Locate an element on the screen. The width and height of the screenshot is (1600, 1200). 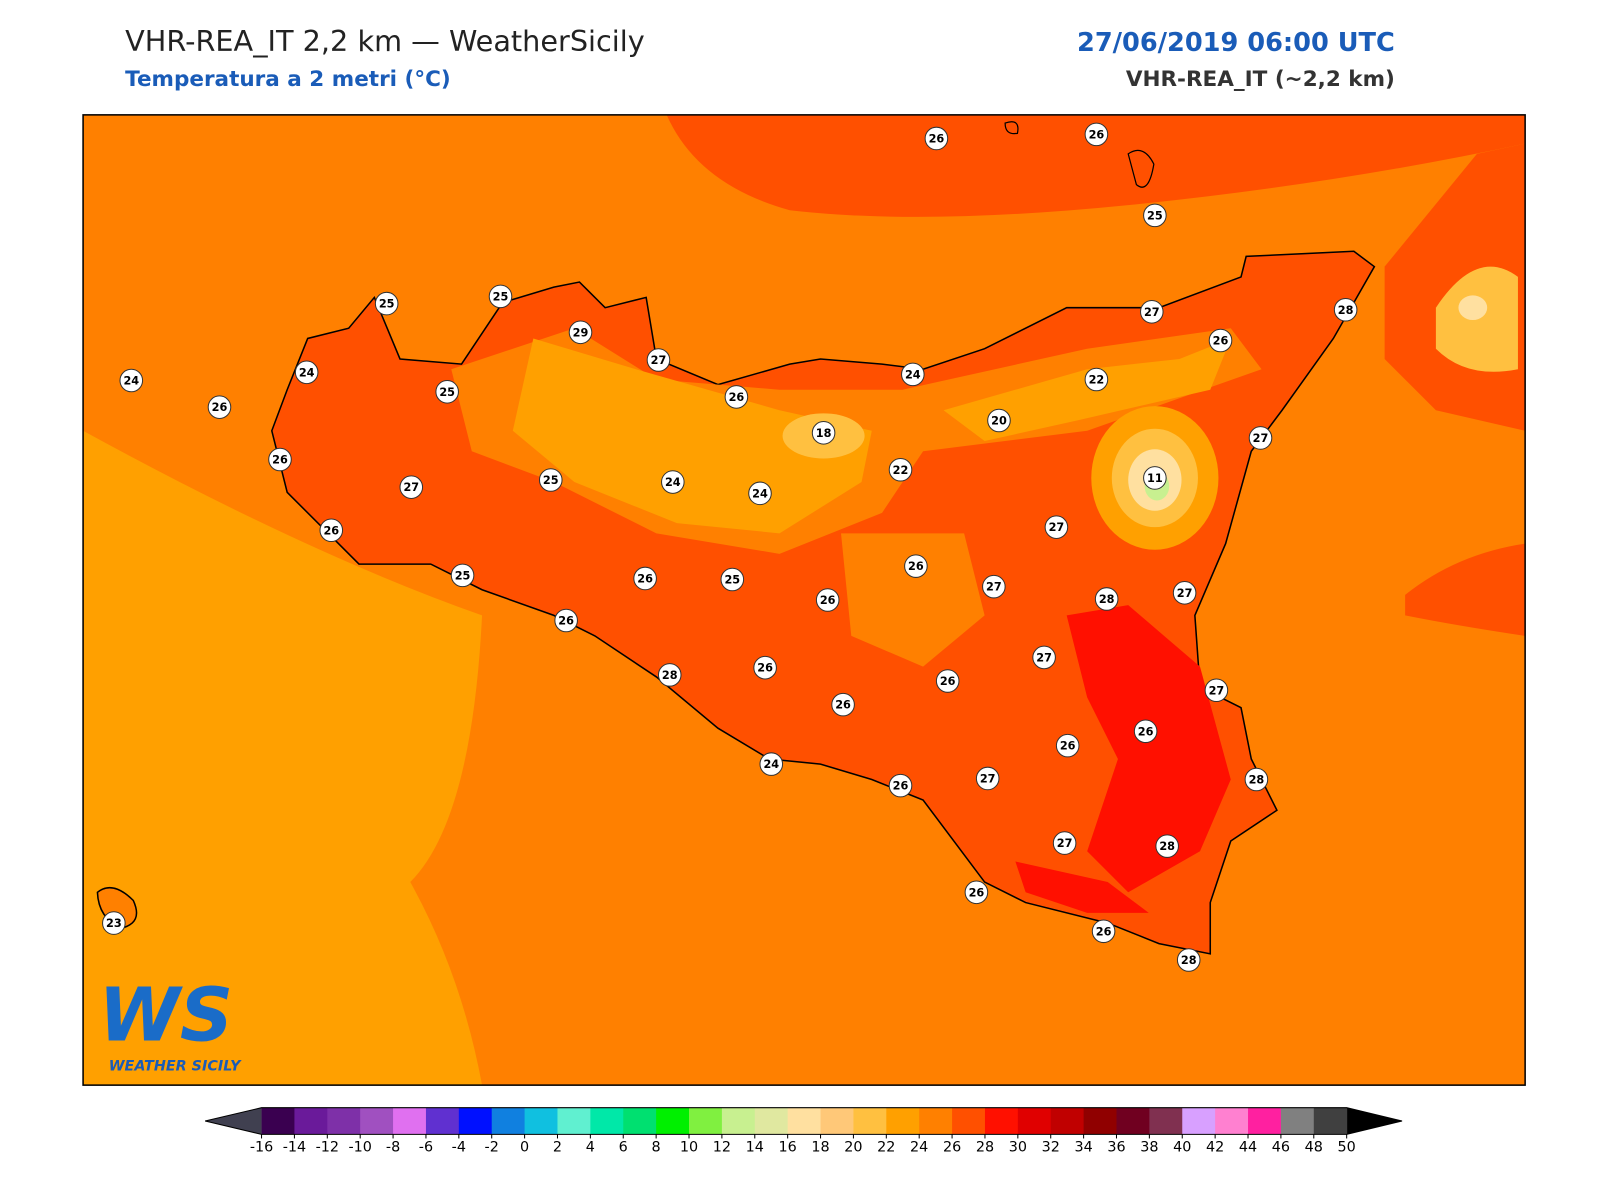
colorbar-tick-label: 8 is located at coordinates (656, 1148).